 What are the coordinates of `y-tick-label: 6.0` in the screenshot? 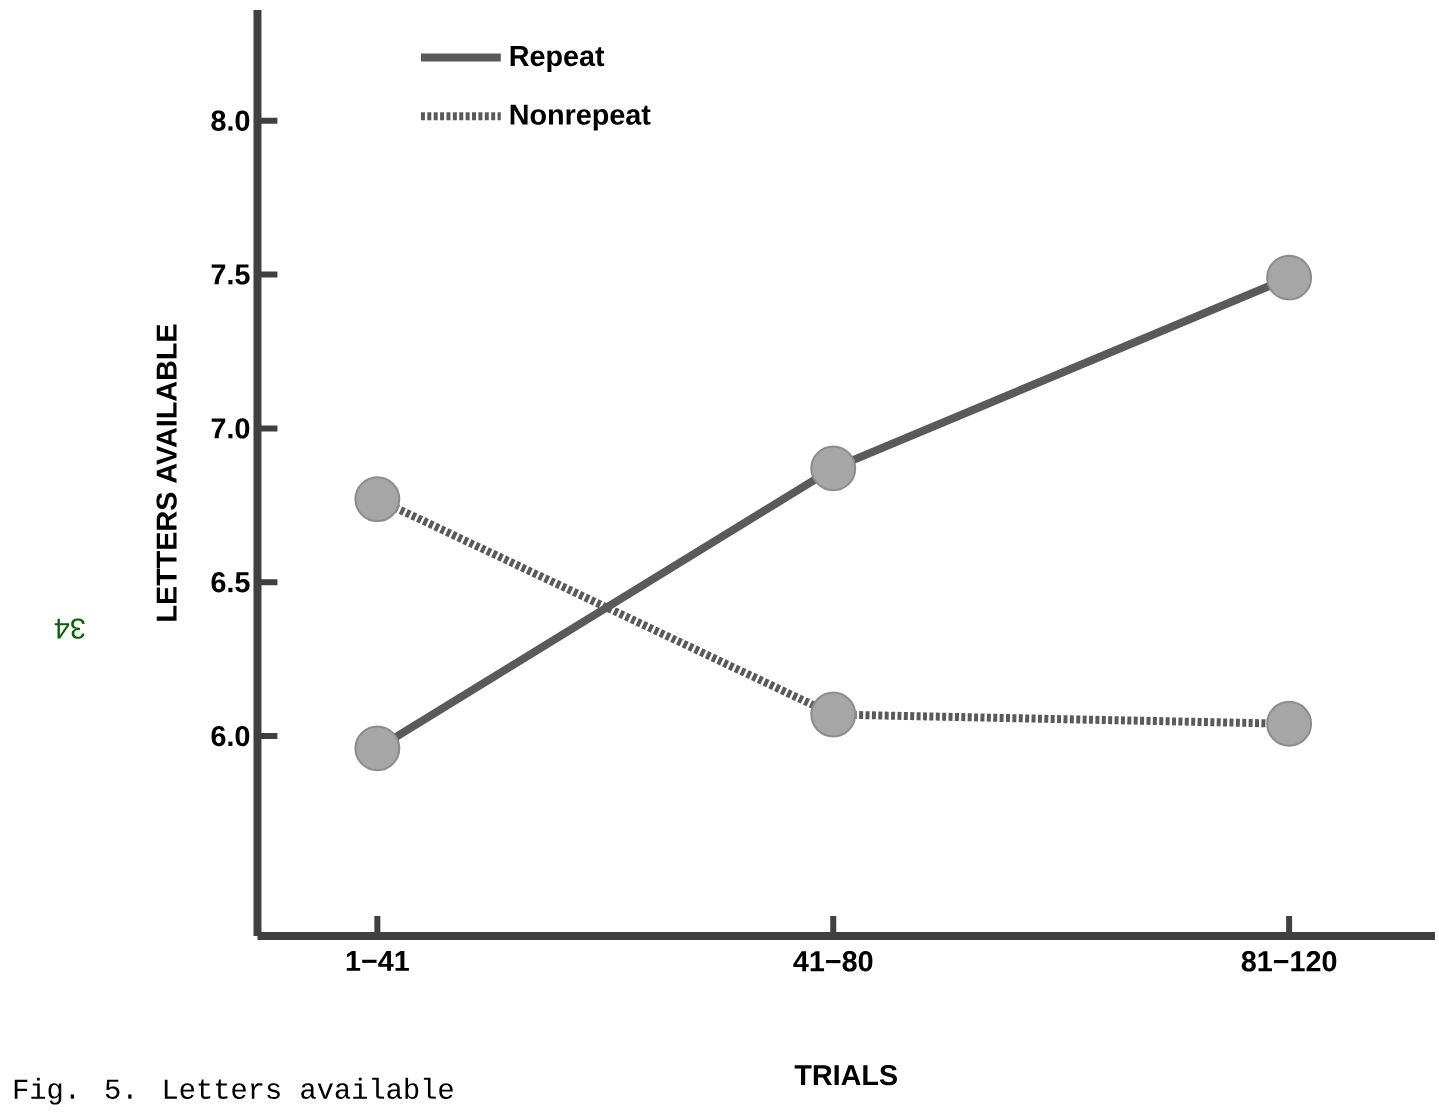 It's located at (230, 736).